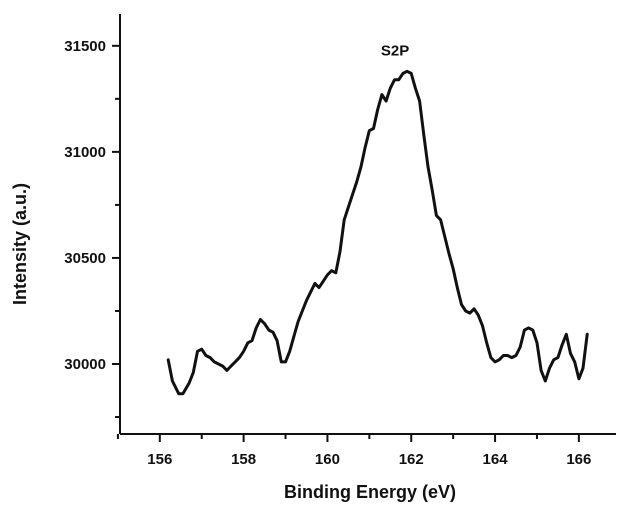 The height and width of the screenshot is (506, 626). Describe the element at coordinates (85, 152) in the screenshot. I see `y-tick-label: 31000` at that location.